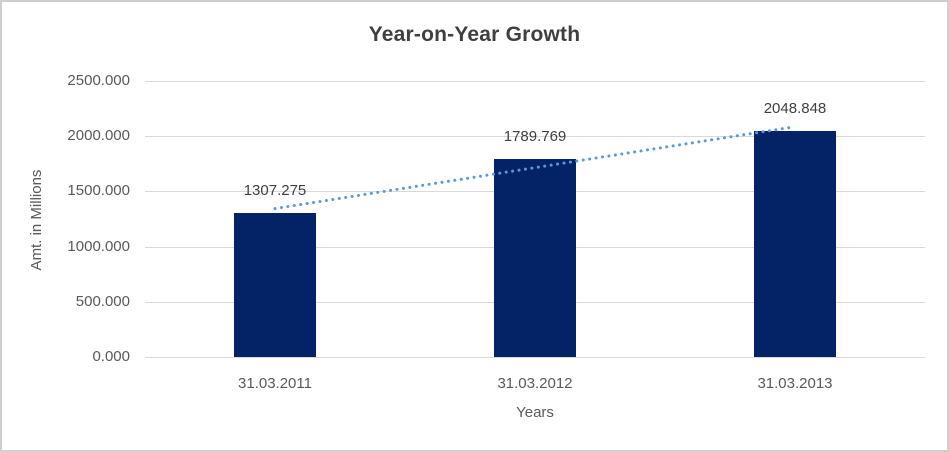  What do you see at coordinates (98, 190) in the screenshot?
I see `y-tick-label: 1500.000` at bounding box center [98, 190].